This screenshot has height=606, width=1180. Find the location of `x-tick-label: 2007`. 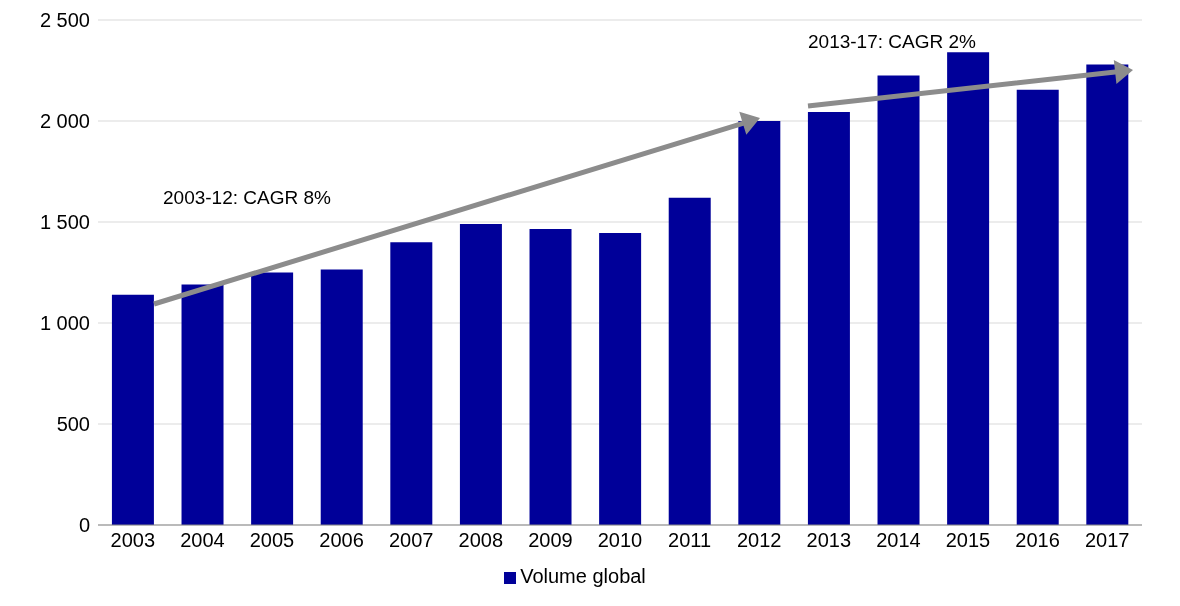

x-tick-label: 2007 is located at coordinates (411, 540).